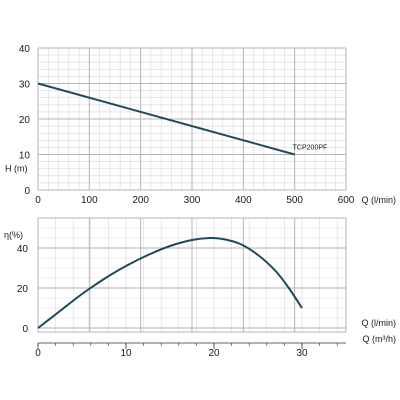 Image resolution: width=400 pixels, height=400 pixels. Describe the element at coordinates (379, 323) in the screenshot. I see `x-axis-label-top: Q (l/min)` at that location.